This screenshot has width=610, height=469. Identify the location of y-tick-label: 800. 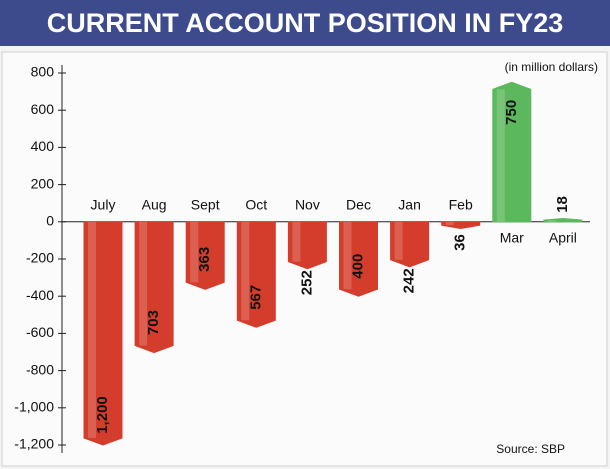
(43, 72).